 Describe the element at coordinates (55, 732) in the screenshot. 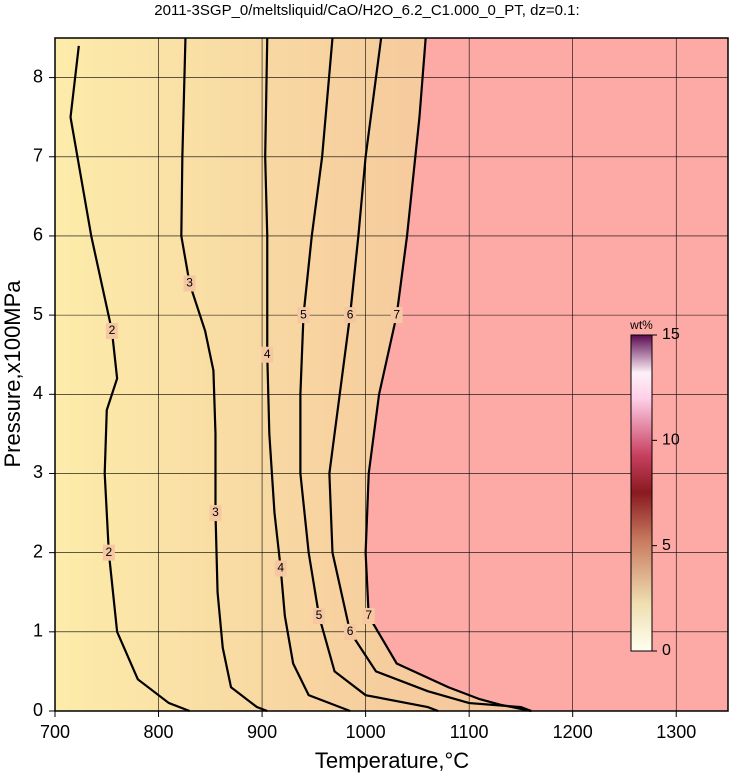

I see `x-tick-label: 700` at that location.